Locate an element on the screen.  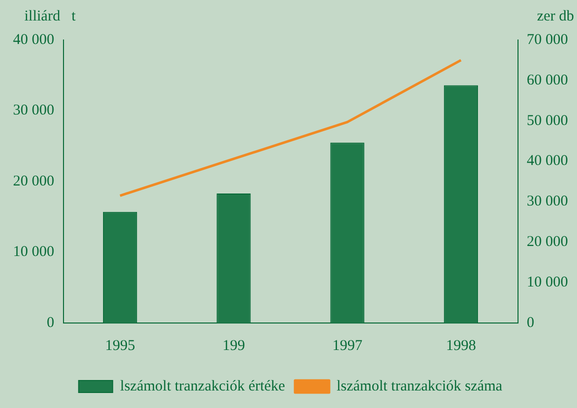
y2-tick-label: 20 000 is located at coordinates (547, 242).